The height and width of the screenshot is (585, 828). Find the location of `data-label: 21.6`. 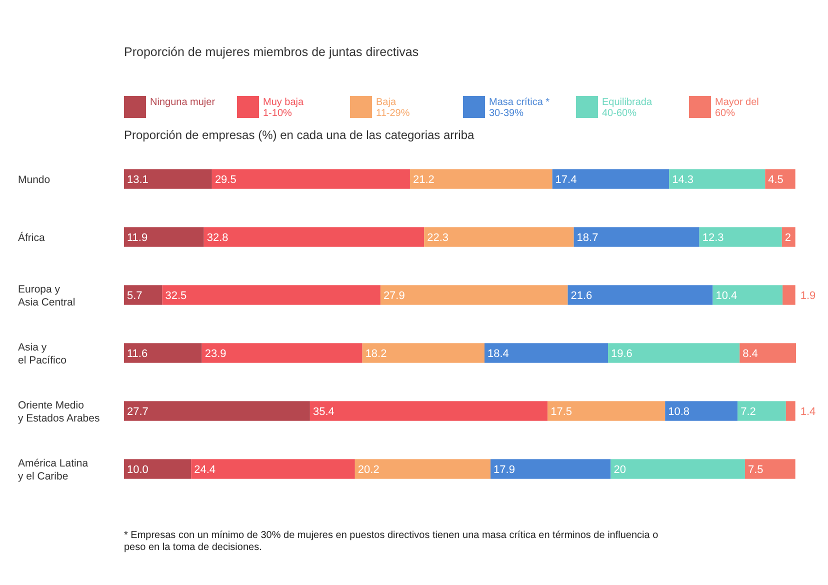

data-label: 21.6 is located at coordinates (581, 296).